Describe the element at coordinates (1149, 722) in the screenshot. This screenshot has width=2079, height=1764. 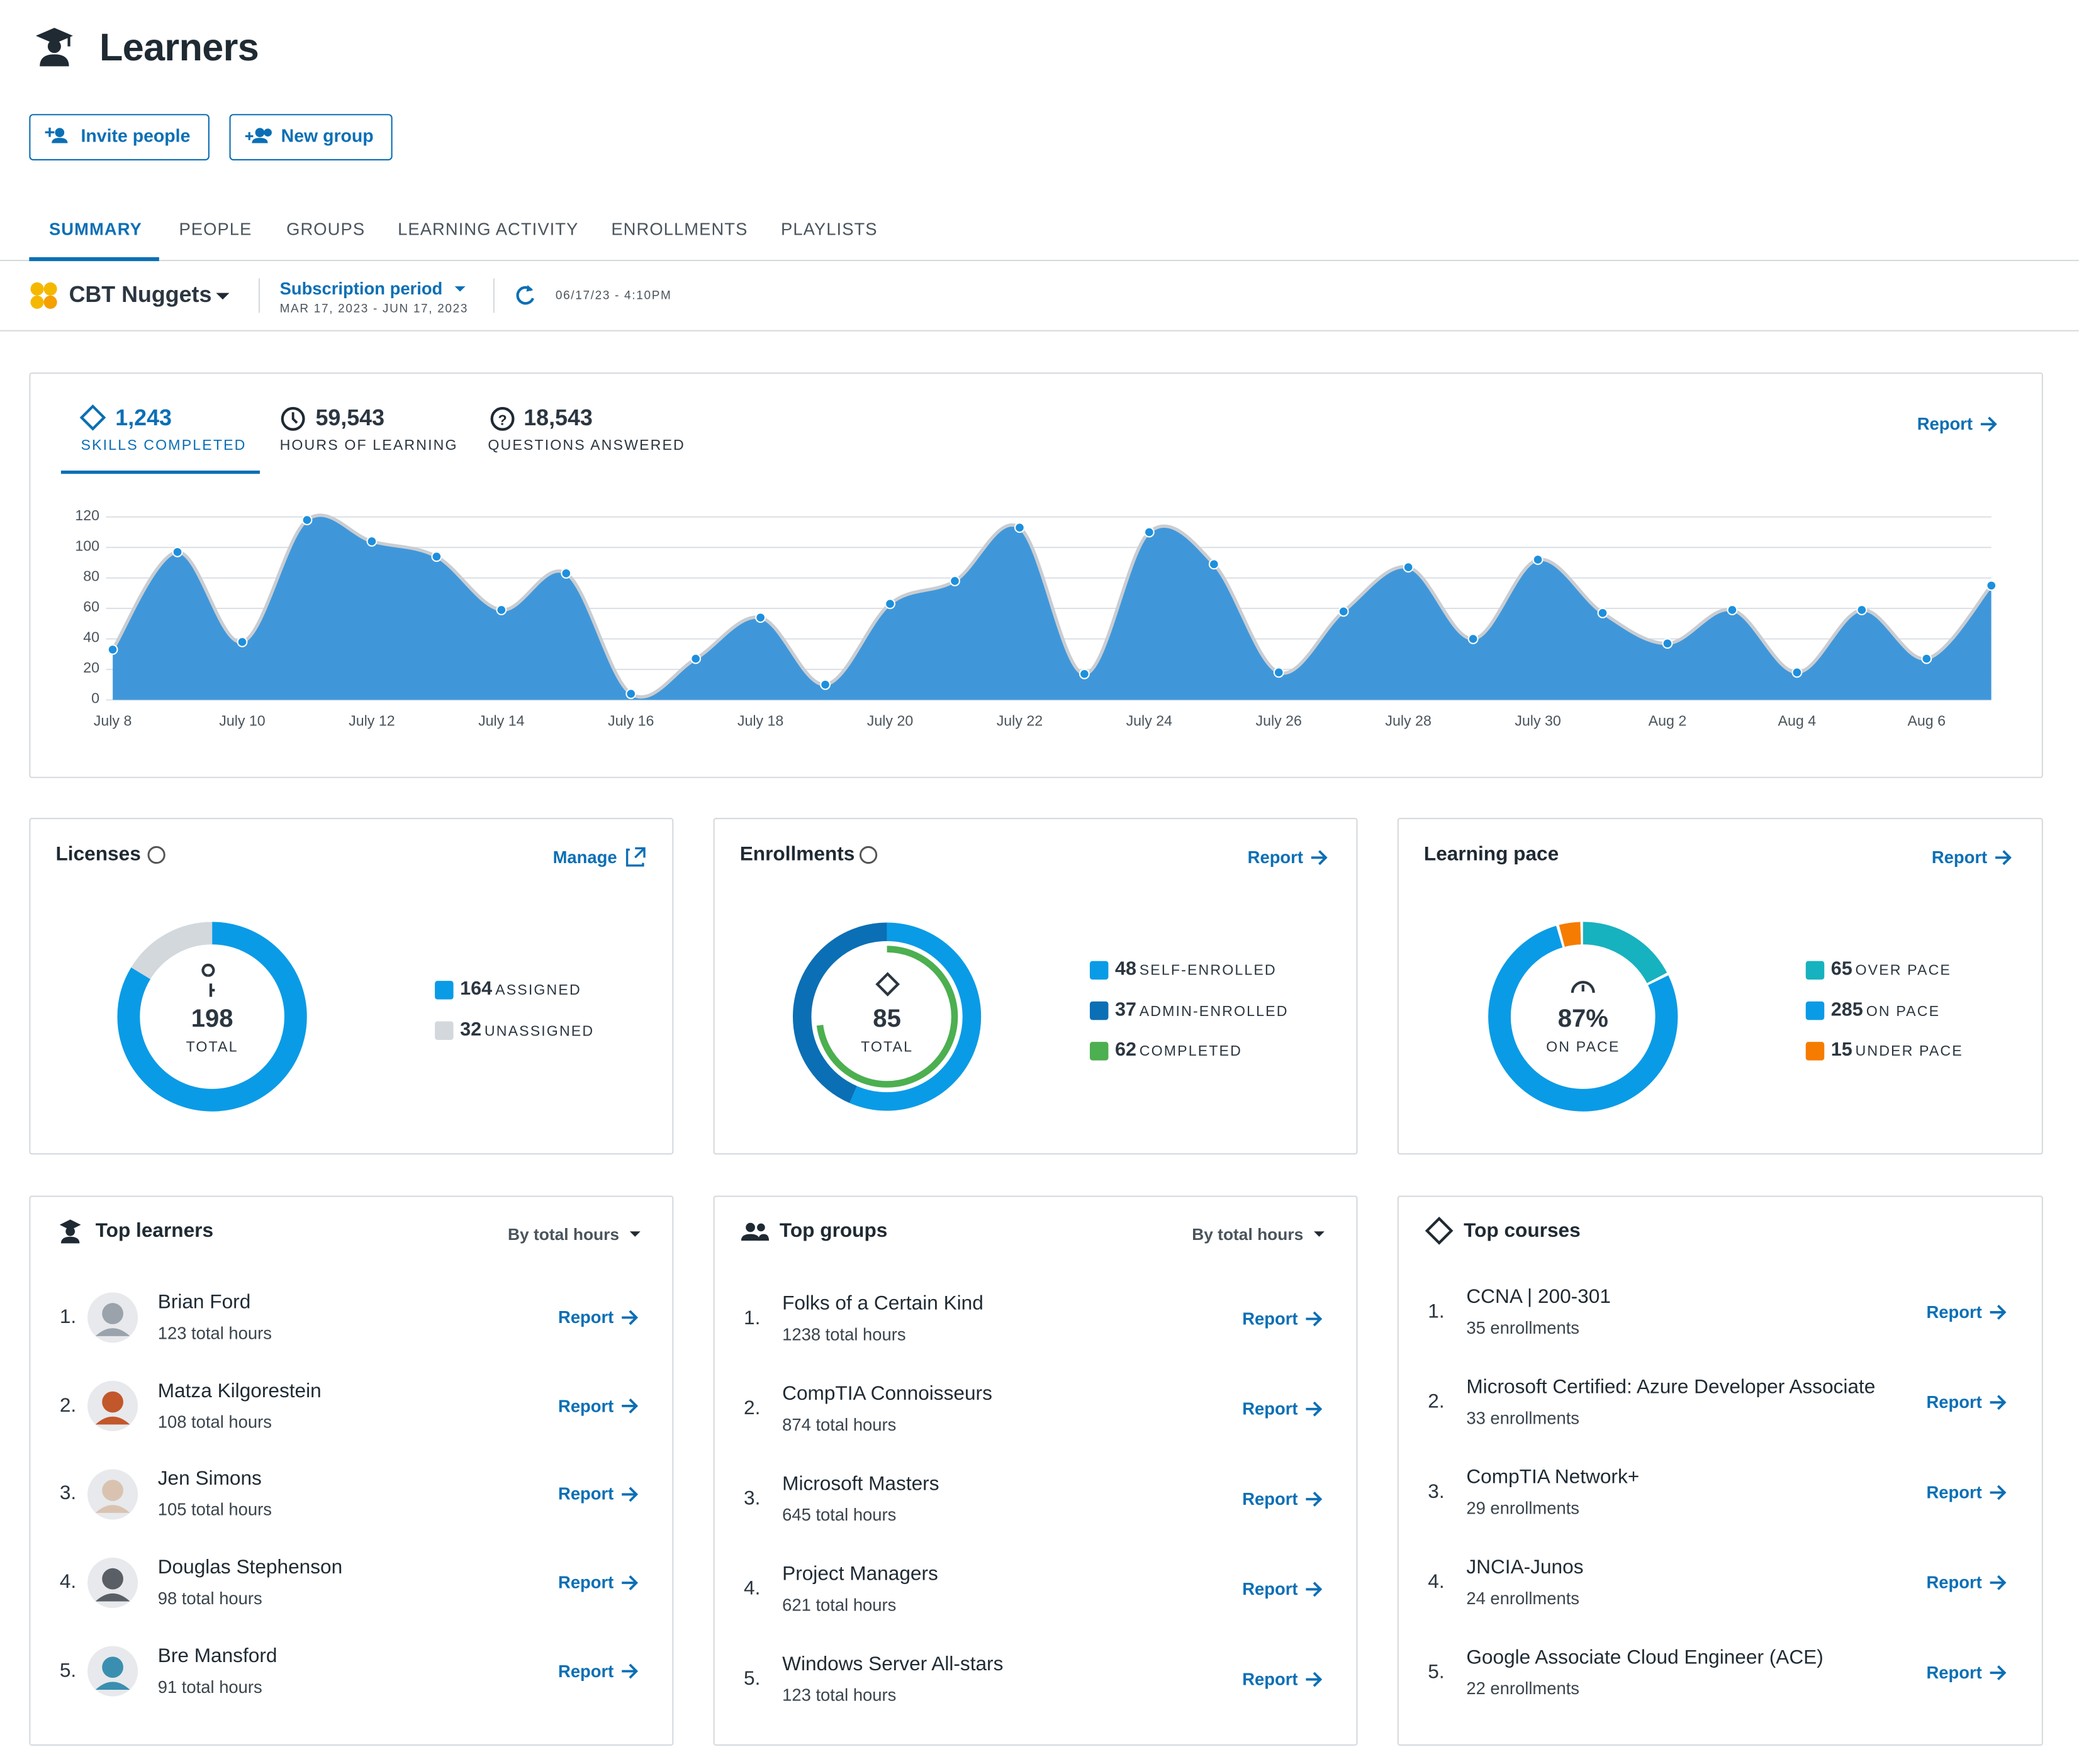
I see `x-tick-label: July 24` at that location.